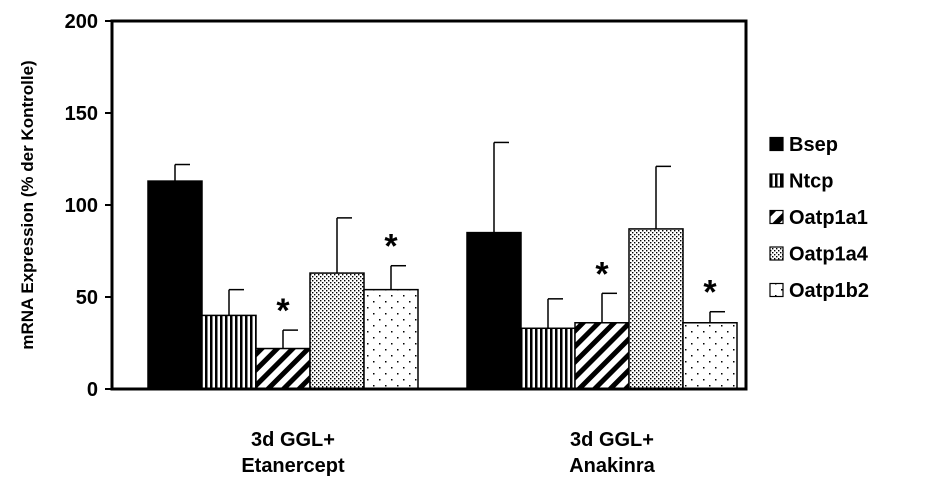 The image size is (934, 484). Describe the element at coordinates (776, 290) in the screenshot. I see `legend-swatch-oatp1b2` at that location.